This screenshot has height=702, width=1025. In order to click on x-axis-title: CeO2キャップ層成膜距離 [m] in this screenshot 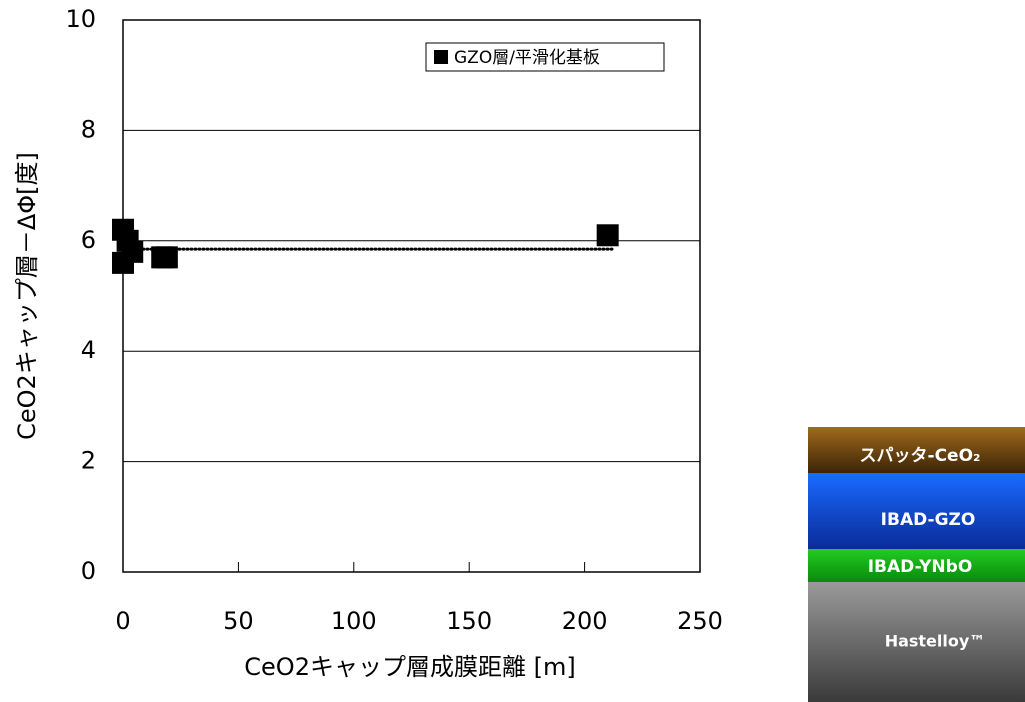, I will do `click(409, 667)`.